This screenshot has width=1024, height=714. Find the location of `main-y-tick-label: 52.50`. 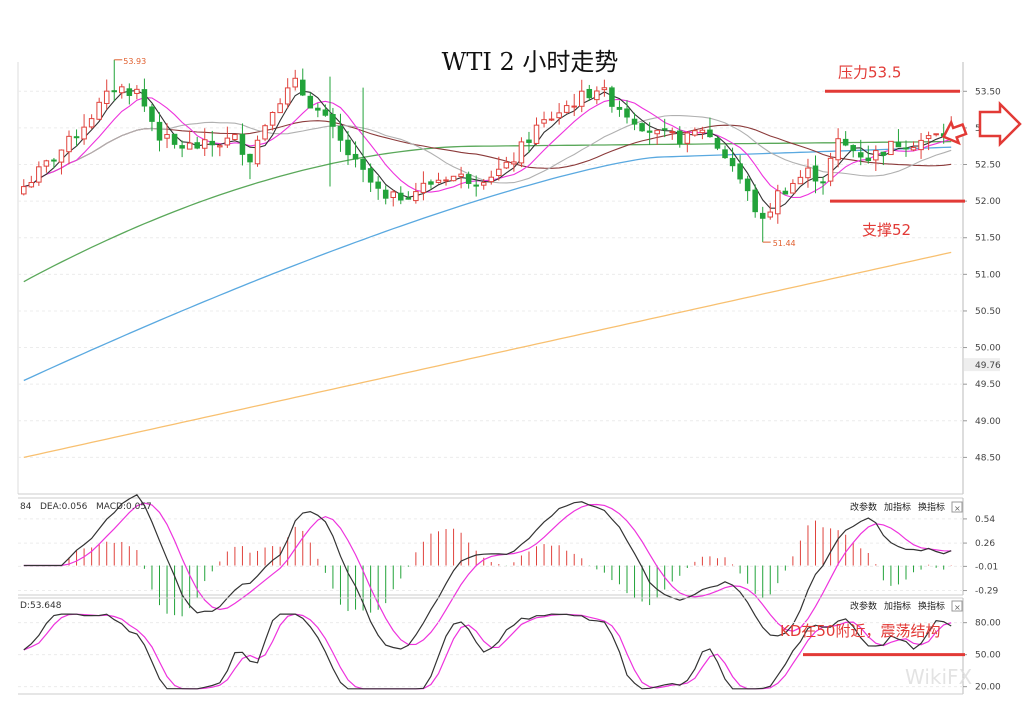

main-y-tick-label: 52.50 is located at coordinates (988, 166).